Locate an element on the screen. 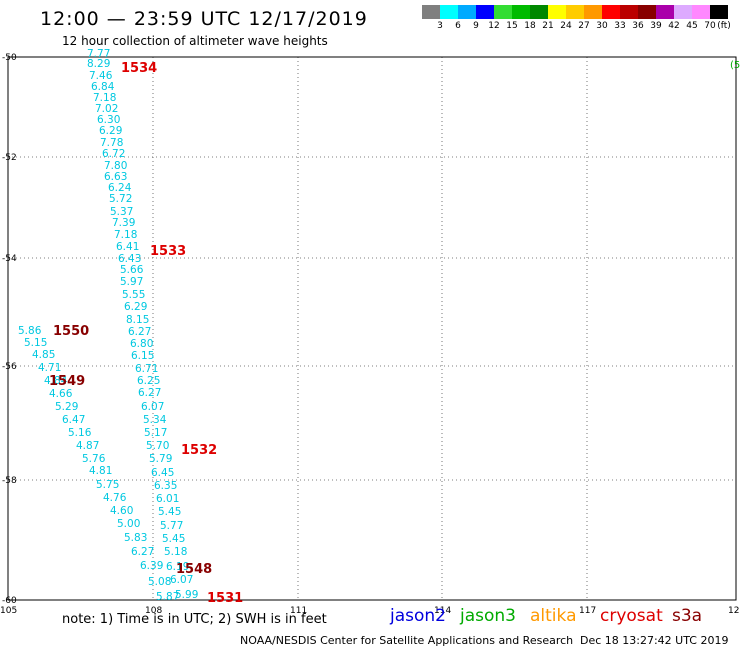 The height and width of the screenshot is (650, 740). latitude-label: -60 is located at coordinates (9, 601).